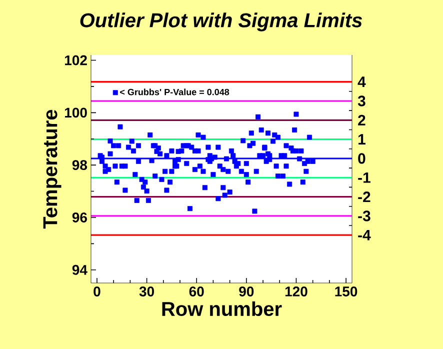 Image resolution: width=443 pixels, height=349 pixels. Describe the element at coordinates (346, 291) in the screenshot. I see `x-tick-label: 150` at that location.